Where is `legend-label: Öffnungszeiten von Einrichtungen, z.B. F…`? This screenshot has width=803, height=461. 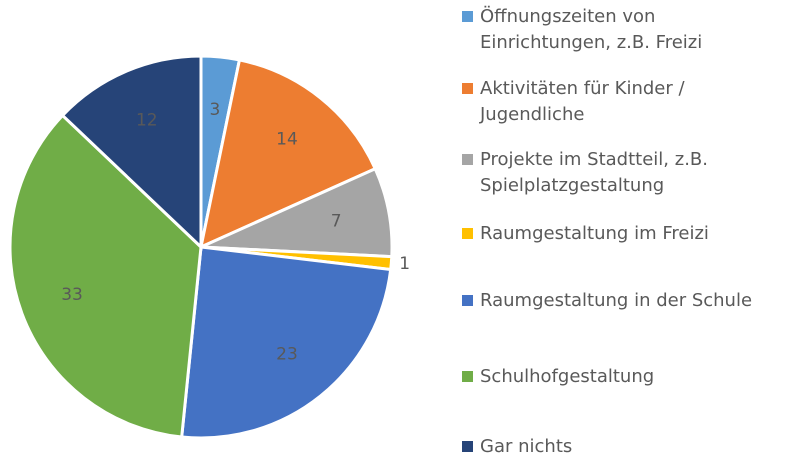
legend-label: Öffnungszeiten von Einrichtungen, z.B. F… is located at coordinates (591, 29).